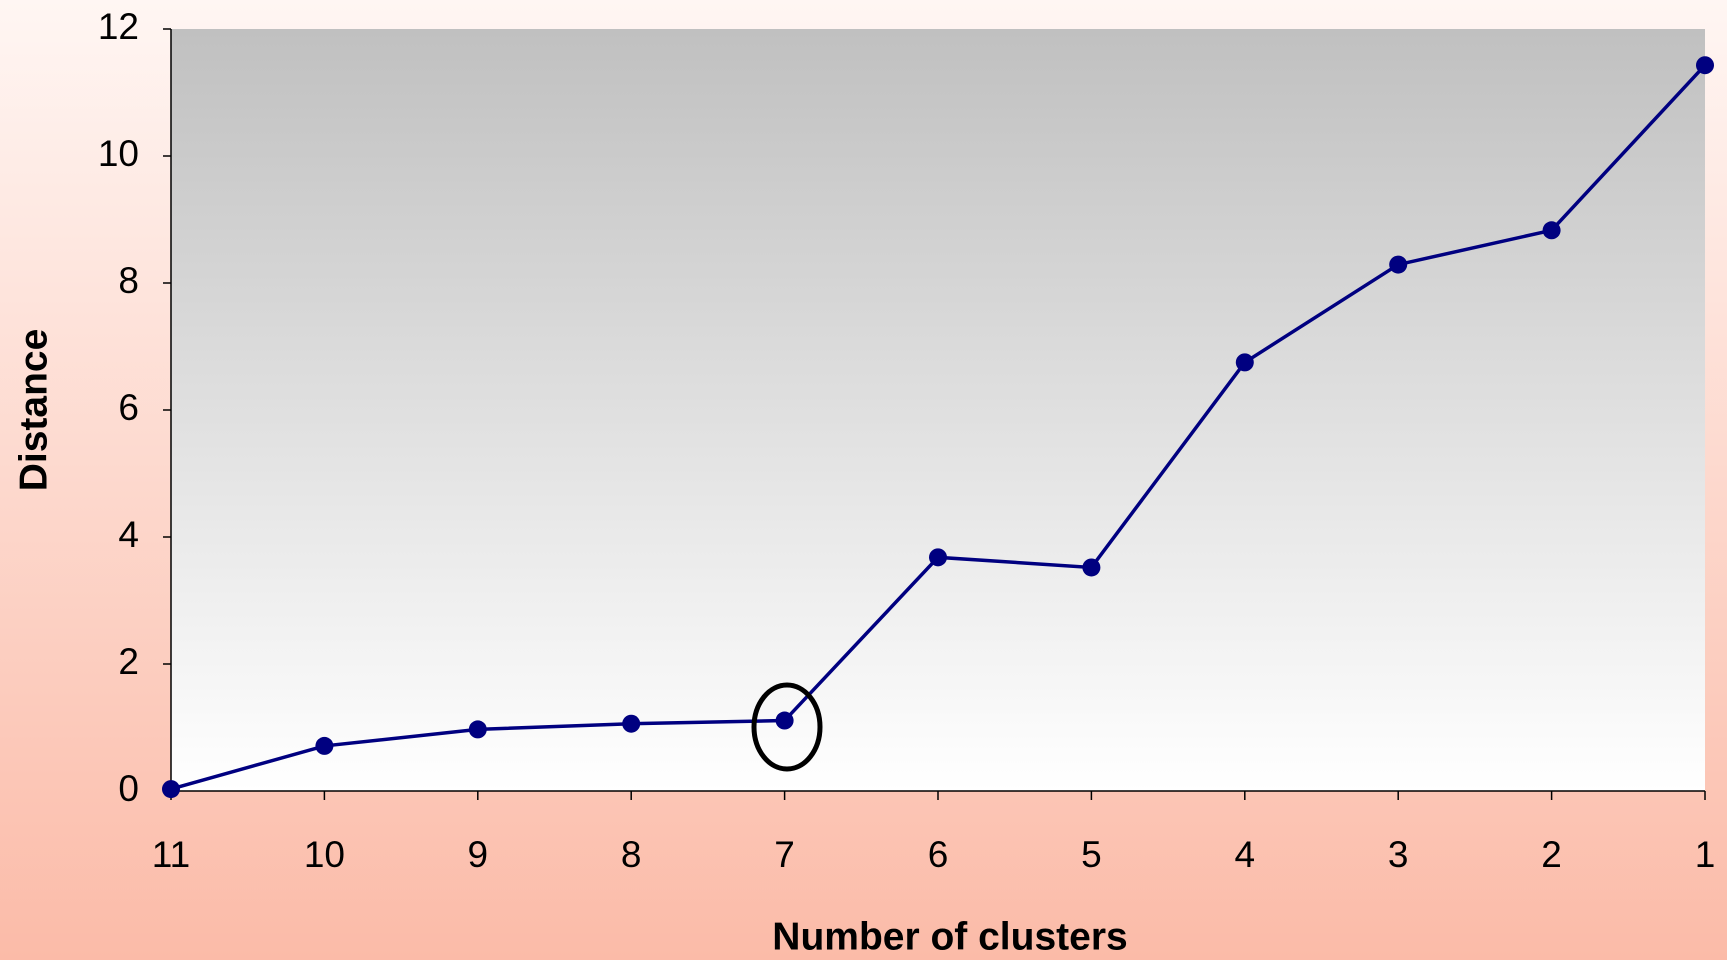 The height and width of the screenshot is (960, 1727). Describe the element at coordinates (631, 854) in the screenshot. I see `x-tick-label: 8` at that location.